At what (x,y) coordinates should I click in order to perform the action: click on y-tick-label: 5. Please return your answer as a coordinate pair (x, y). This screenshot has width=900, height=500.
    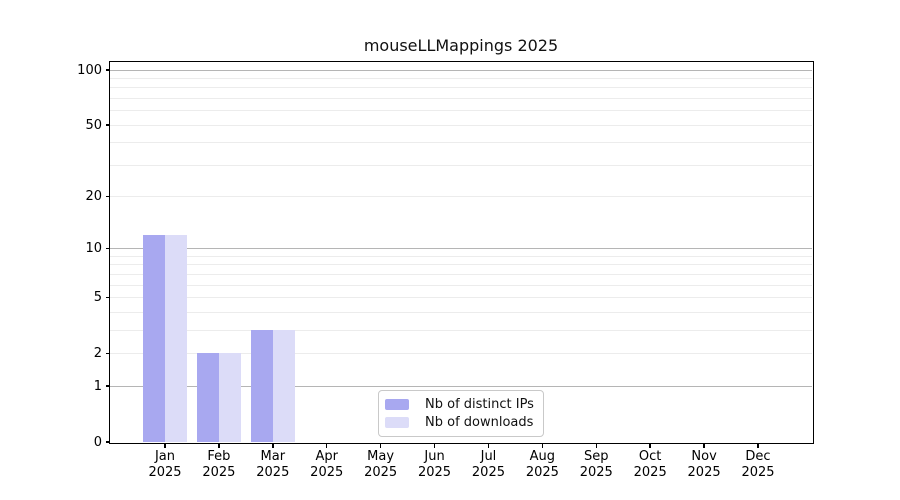
    Looking at the image, I should click on (97, 298).